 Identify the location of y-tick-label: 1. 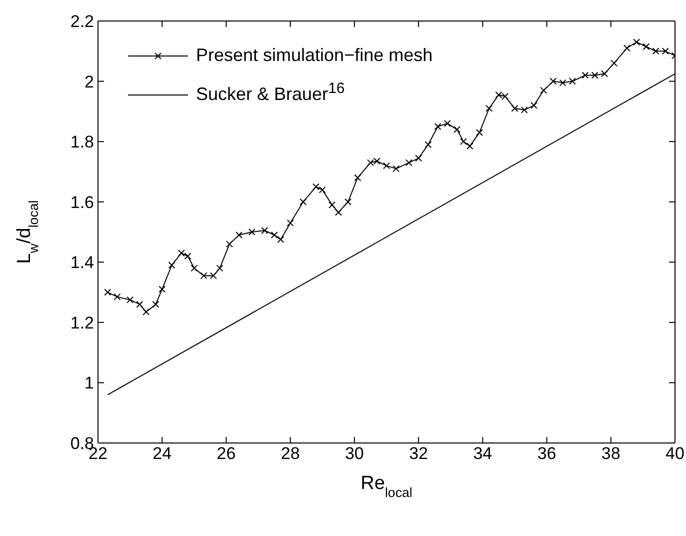
(89, 383).